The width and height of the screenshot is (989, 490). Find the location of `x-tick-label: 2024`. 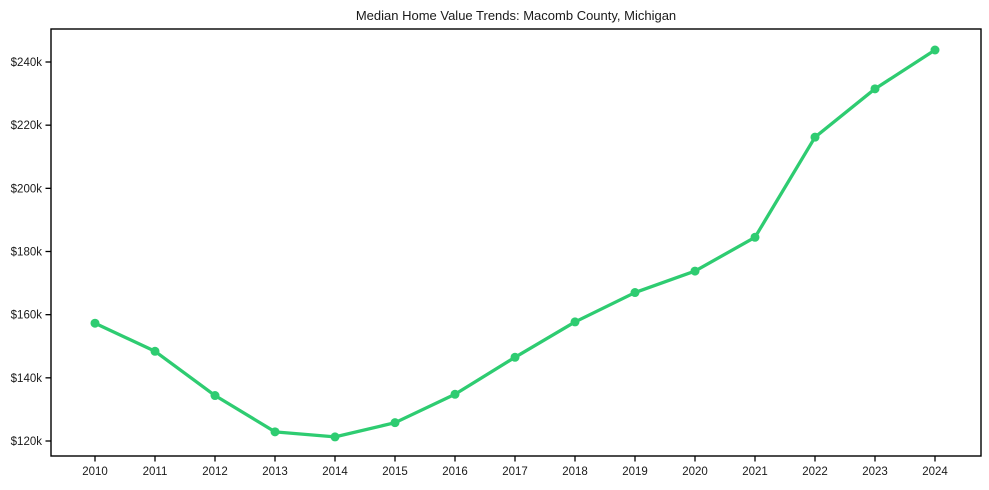

x-tick-label: 2024 is located at coordinates (935, 472).